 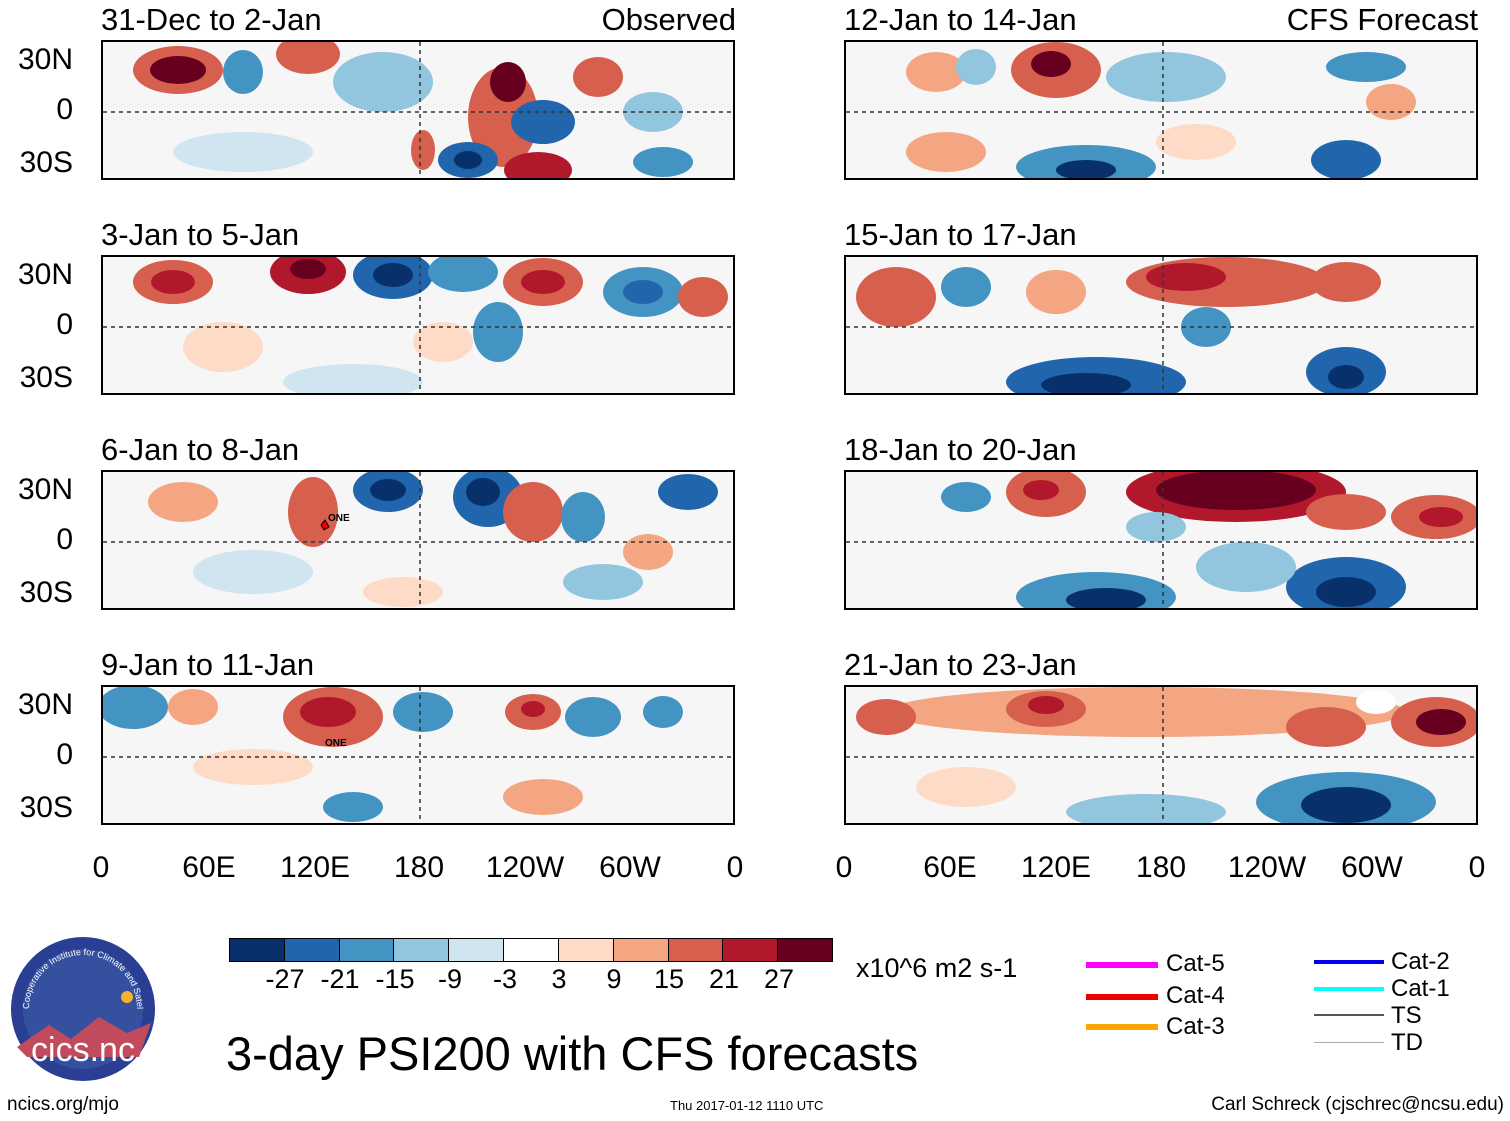 What do you see at coordinates (960, 234) in the screenshot?
I see `panel-title: 15-Jan to 17-Jan` at bounding box center [960, 234].